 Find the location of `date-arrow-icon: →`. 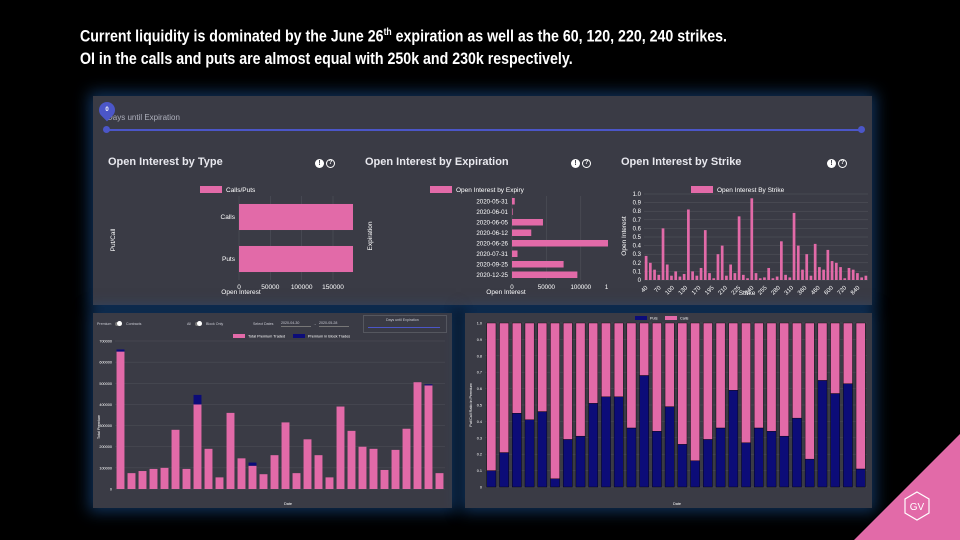

date-arrow-icon: → is located at coordinates (315, 324).